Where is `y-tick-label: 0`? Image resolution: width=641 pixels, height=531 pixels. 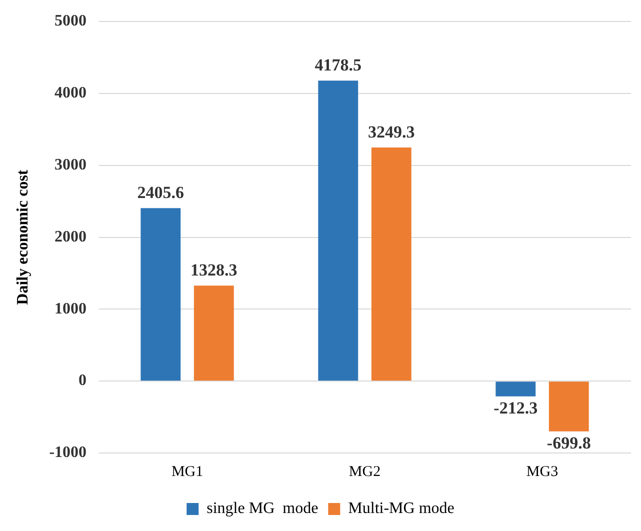 y-tick-label: 0 is located at coordinates (82, 381).